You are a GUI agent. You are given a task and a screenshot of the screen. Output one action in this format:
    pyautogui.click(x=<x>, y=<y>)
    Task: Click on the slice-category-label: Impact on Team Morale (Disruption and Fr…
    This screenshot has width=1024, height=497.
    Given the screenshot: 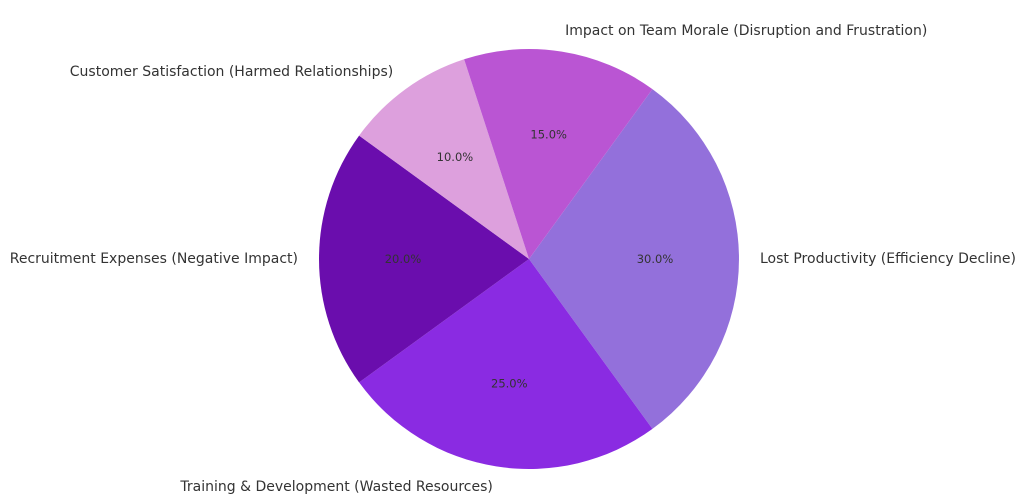 What is the action you would take?
    pyautogui.click(x=746, y=31)
    